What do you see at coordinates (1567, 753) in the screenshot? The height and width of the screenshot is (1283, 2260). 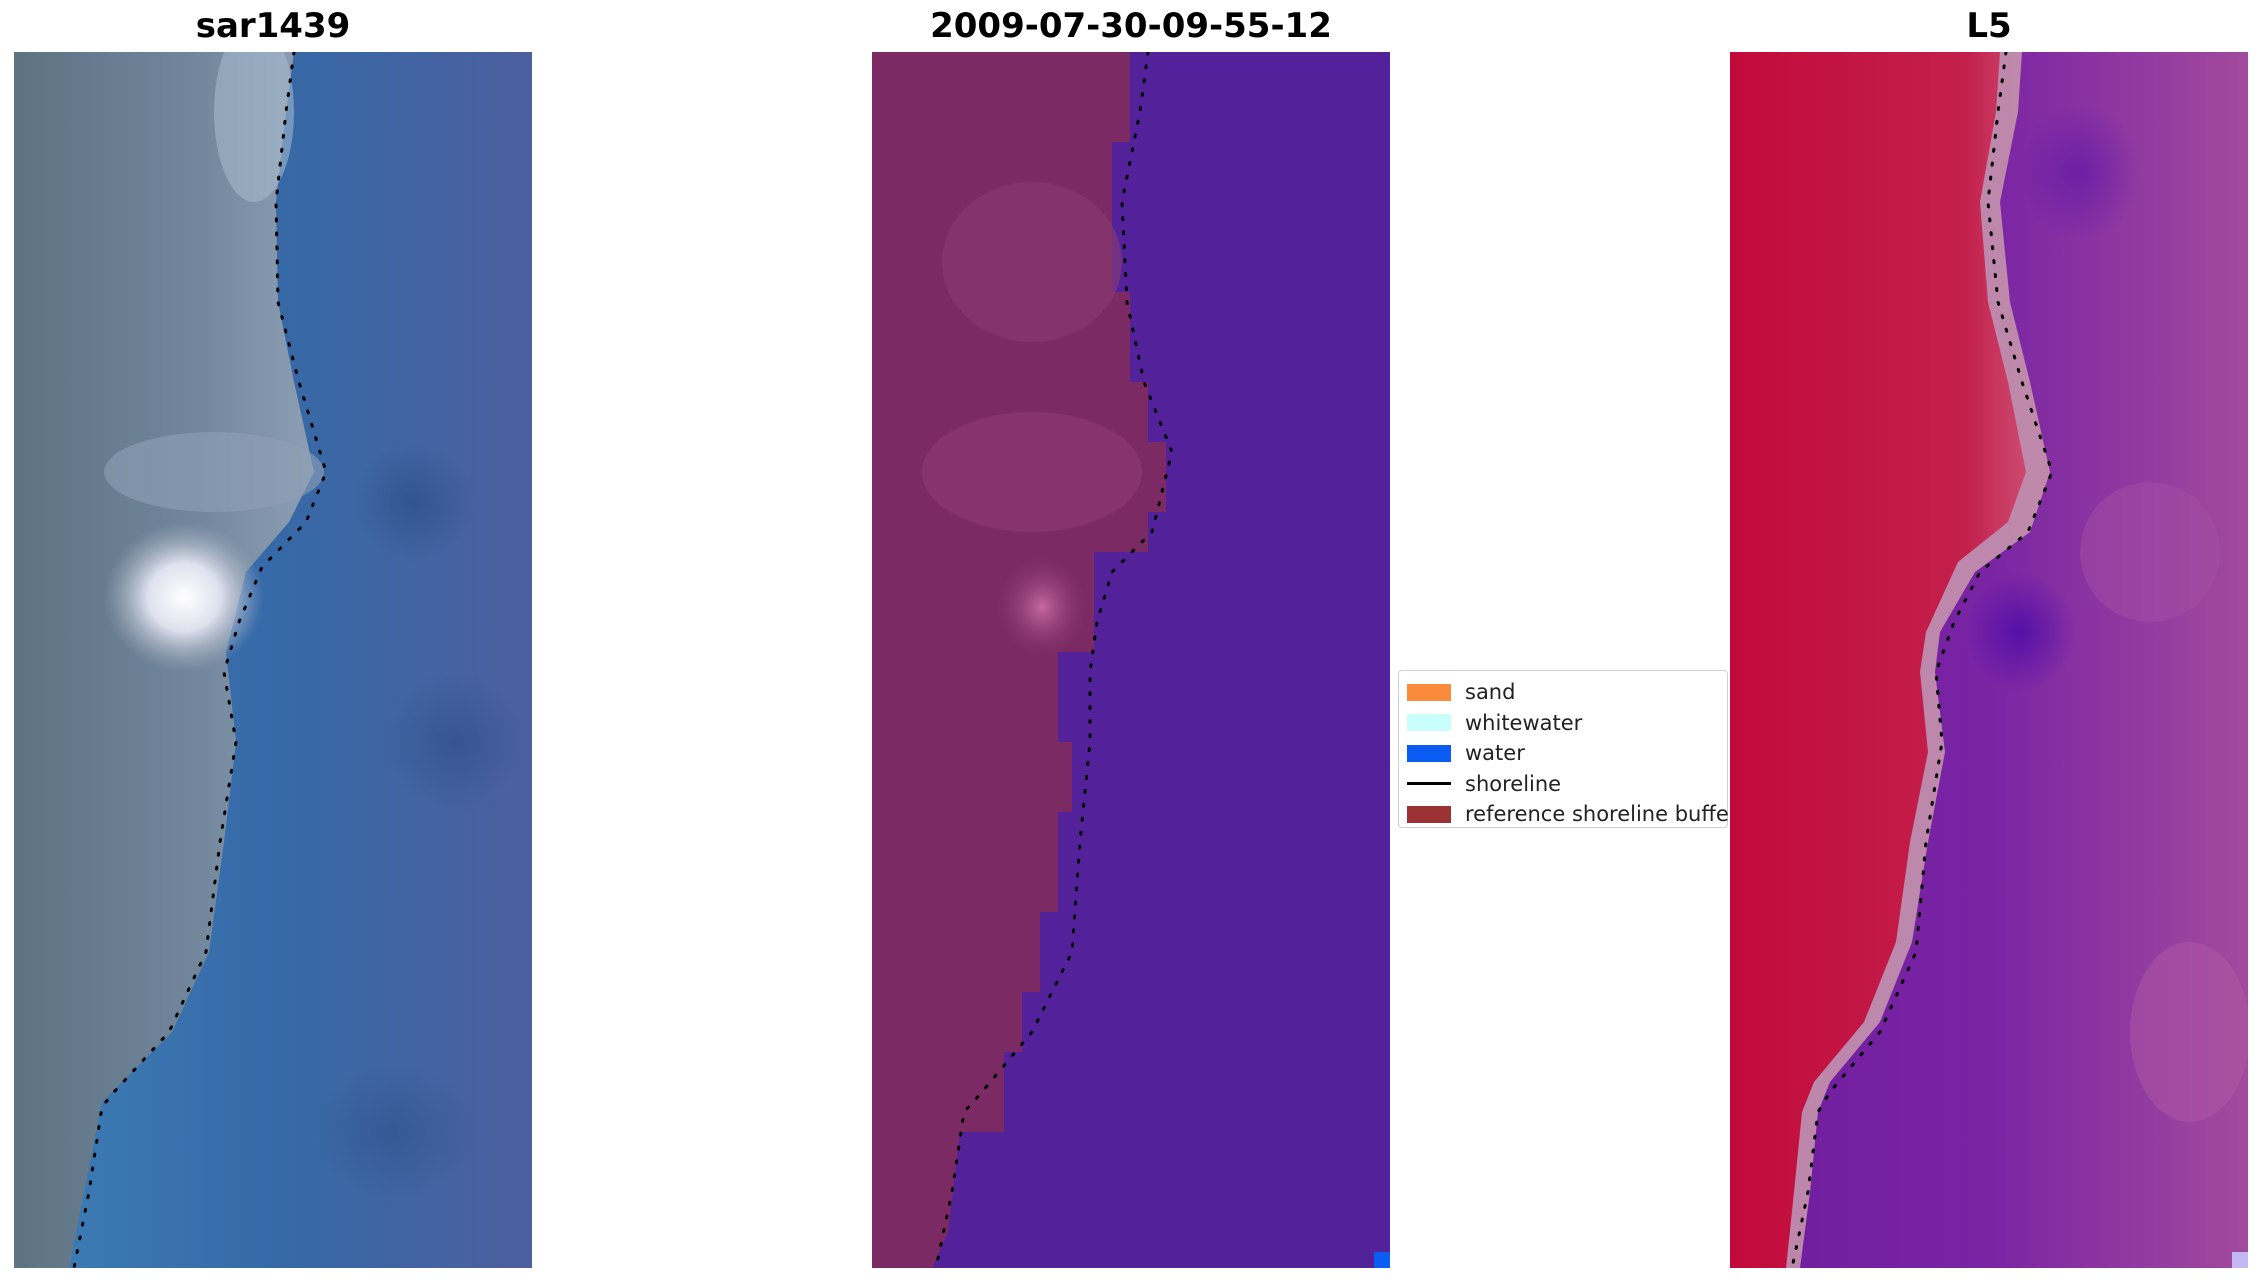 I see `legend-item-water: water` at bounding box center [1567, 753].